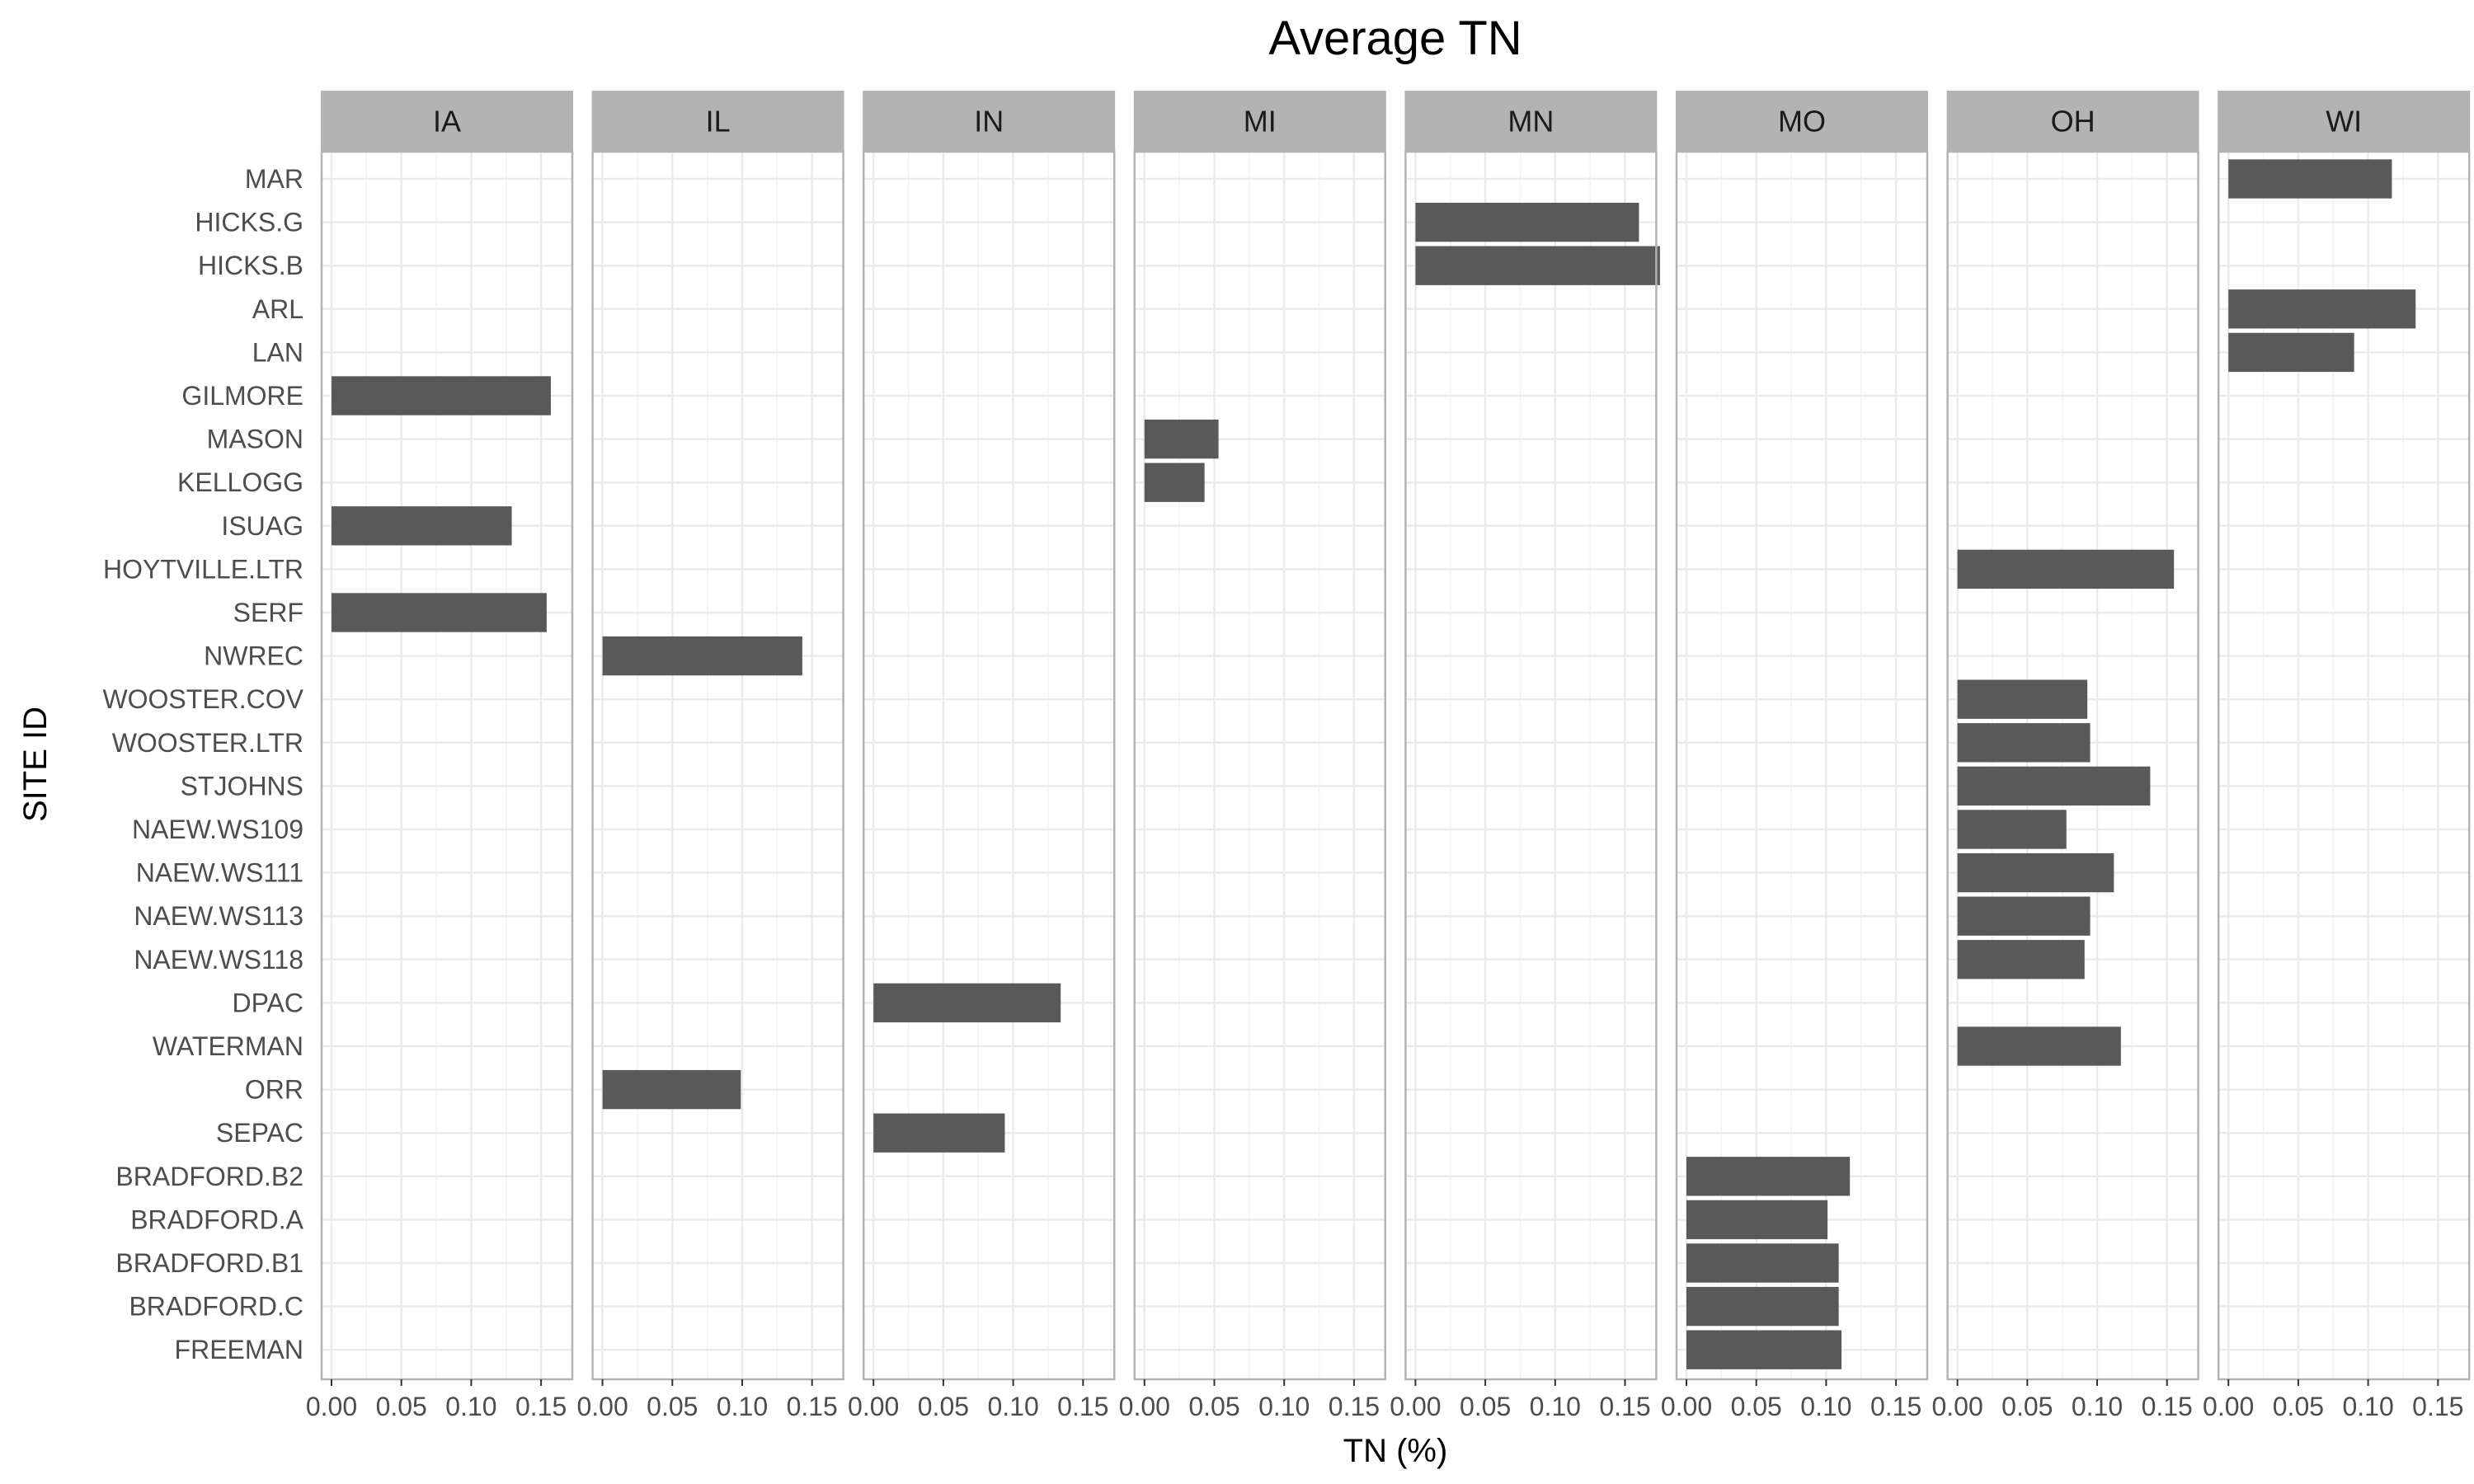 The width and height of the screenshot is (2474, 1484). I want to click on y-tick-label-mar: MAR, so click(274, 179).